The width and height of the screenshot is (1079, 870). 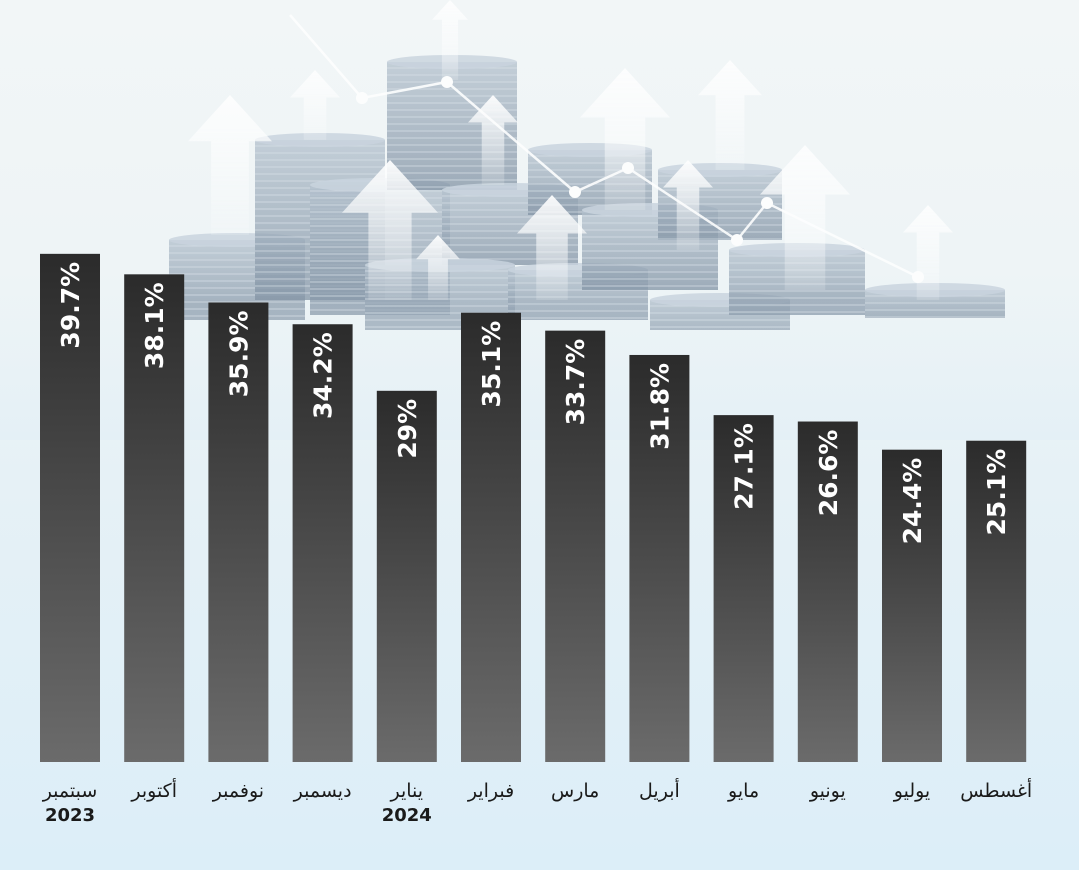 I want to click on bar-value-label: 38.1%, so click(x=154, y=325).